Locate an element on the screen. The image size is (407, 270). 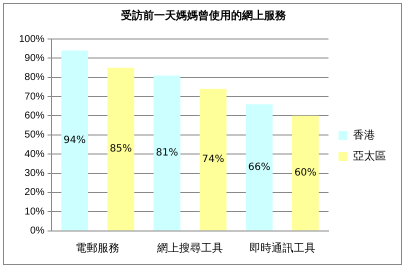
y-tick-label: 100% is located at coordinates (32, 39).